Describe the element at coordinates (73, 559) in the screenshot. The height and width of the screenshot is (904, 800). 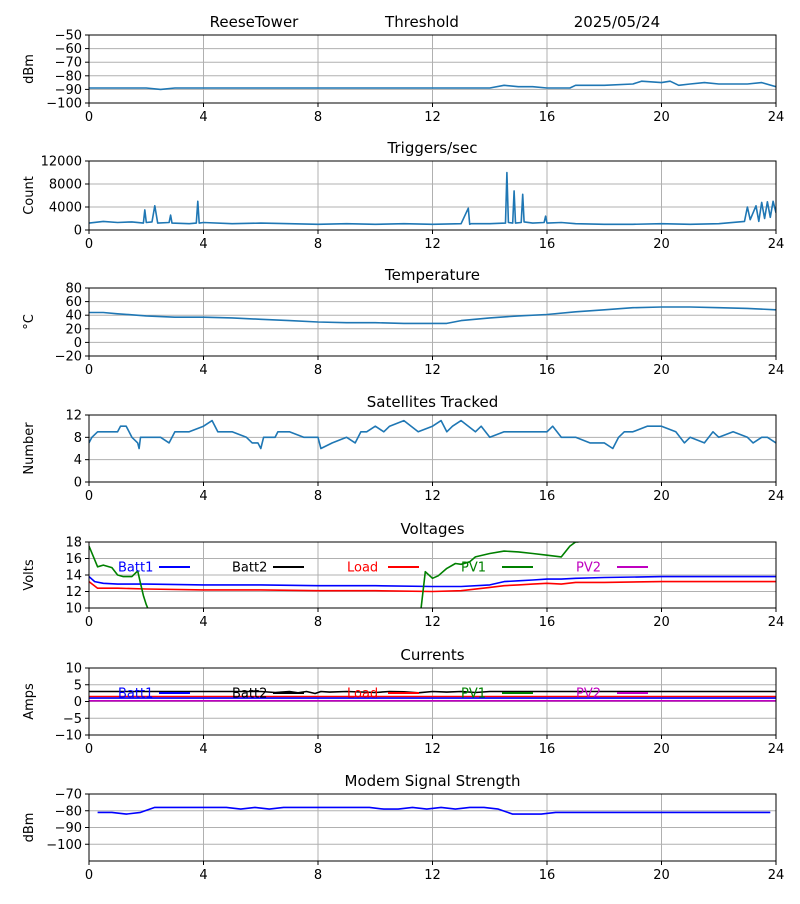
I see `y-tick-label: 16` at that location.